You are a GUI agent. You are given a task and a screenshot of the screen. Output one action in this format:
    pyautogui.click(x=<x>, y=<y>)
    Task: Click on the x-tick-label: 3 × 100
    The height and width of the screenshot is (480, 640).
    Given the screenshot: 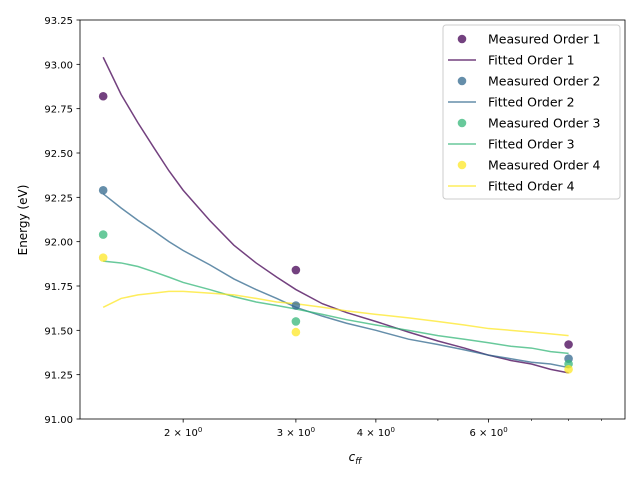 What is the action you would take?
    pyautogui.click(x=296, y=432)
    